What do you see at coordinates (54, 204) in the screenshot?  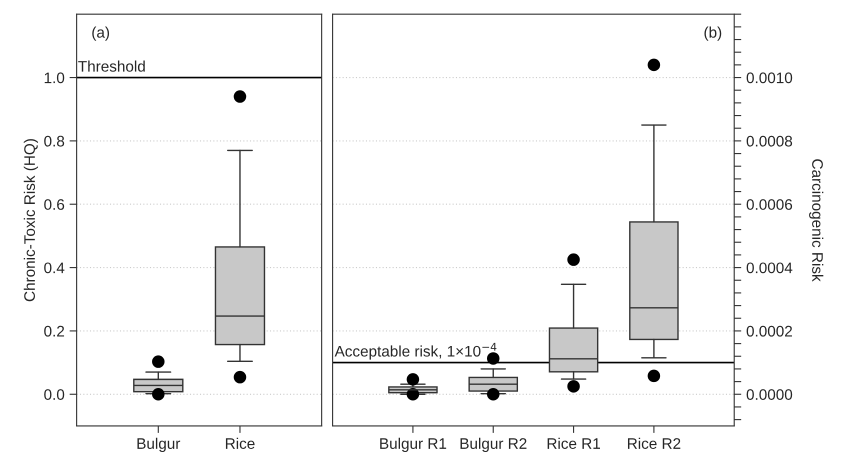 I see `y-tick-label: 0.6` at bounding box center [54, 204].